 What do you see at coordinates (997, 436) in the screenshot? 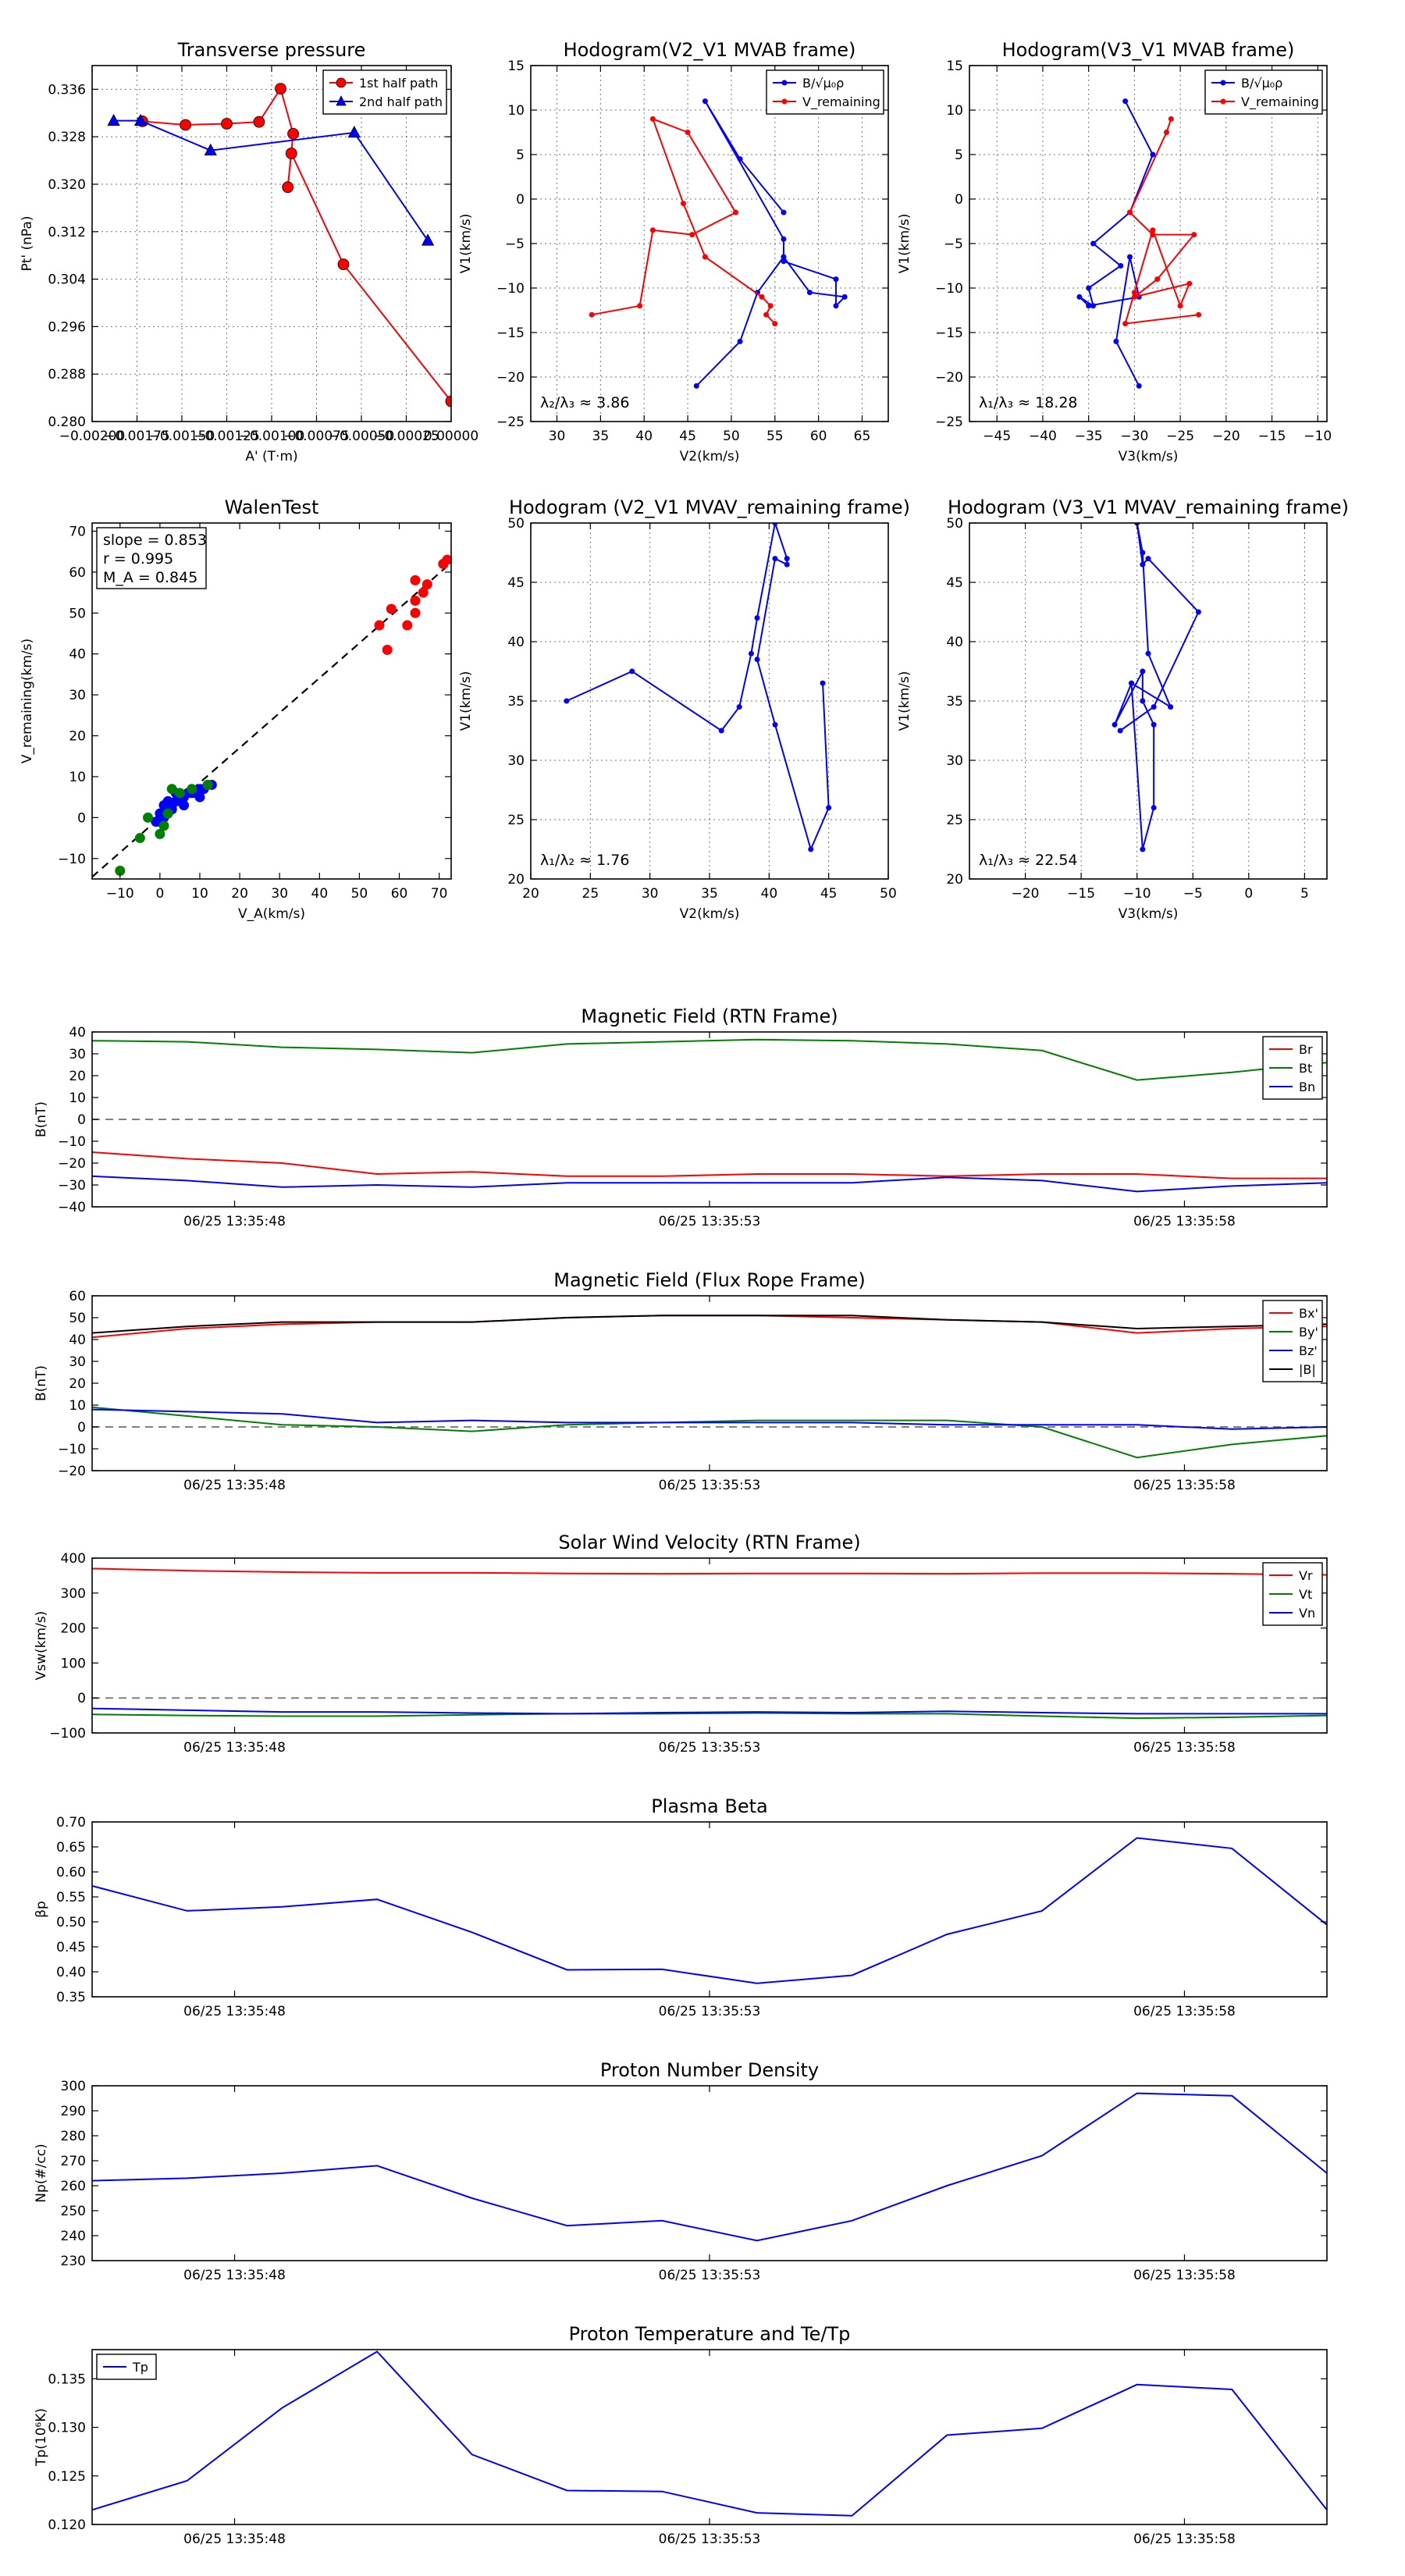
I see `x-tick-label: −45` at bounding box center [997, 436].